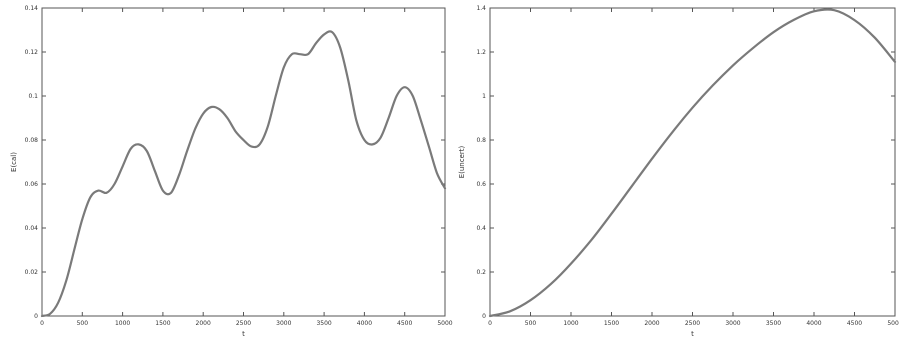 Image resolution: width=899 pixels, height=346 pixels. Describe the element at coordinates (33, 96) in the screenshot. I see `y-tick-label: 0.1` at that location.